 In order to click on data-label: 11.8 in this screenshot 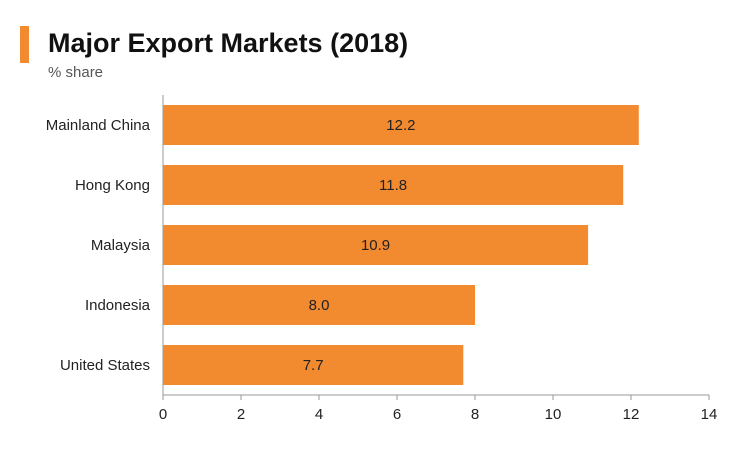, I will do `click(393, 185)`.